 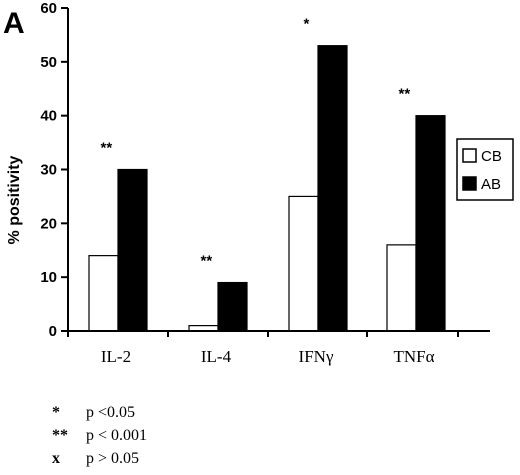 What do you see at coordinates (491, 156) in the screenshot?
I see `legend-label-cb: CB` at bounding box center [491, 156].